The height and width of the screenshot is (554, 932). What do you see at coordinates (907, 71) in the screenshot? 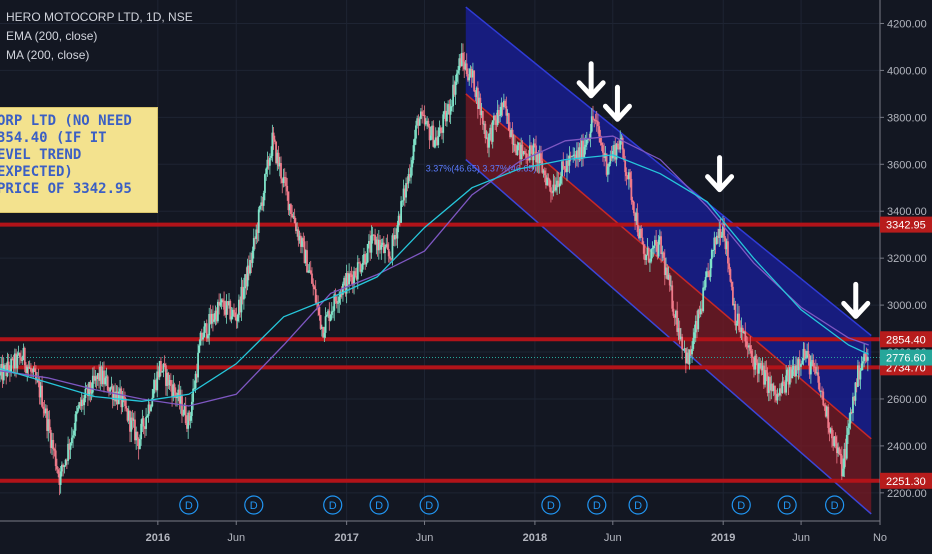
I see `price-tick-label: 4000.00` at bounding box center [907, 71].